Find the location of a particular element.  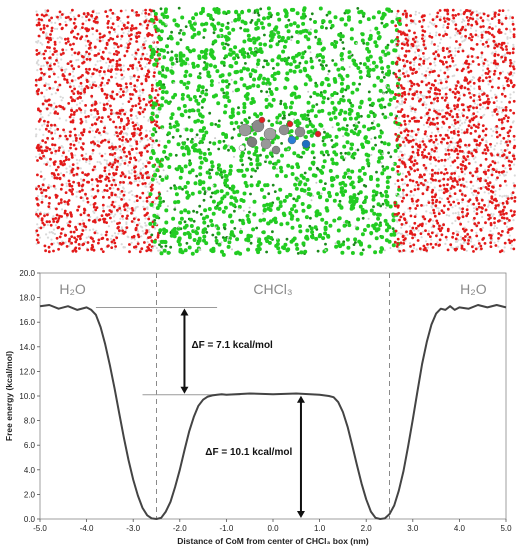

reference-lines is located at coordinates (168, 351).